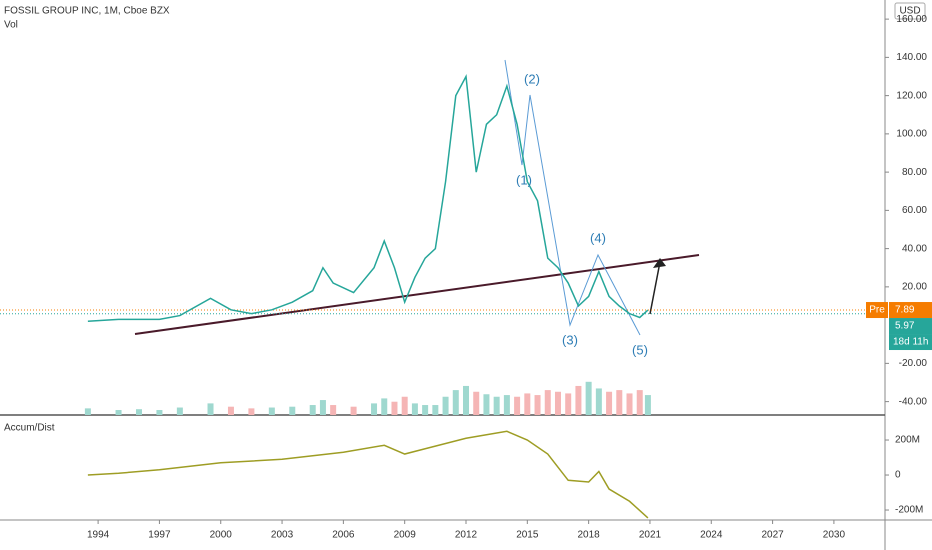  I want to click on y-tick-label: -40.00, so click(913, 401).